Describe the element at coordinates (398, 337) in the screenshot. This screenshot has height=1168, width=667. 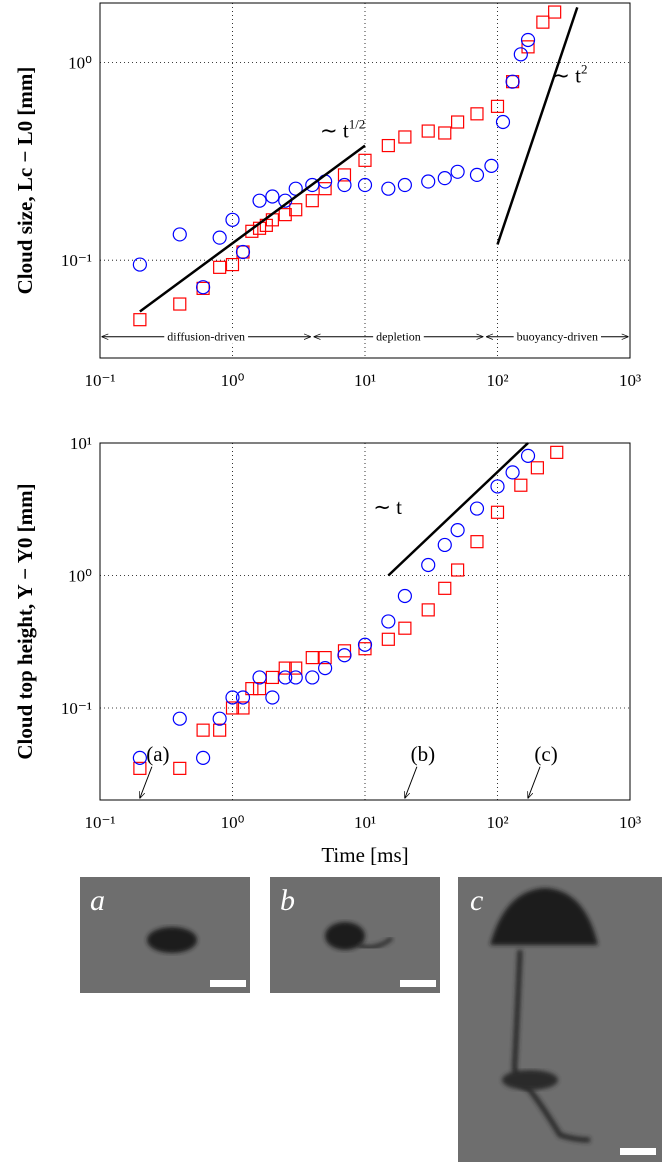
I see `region-label: depletion` at that location.